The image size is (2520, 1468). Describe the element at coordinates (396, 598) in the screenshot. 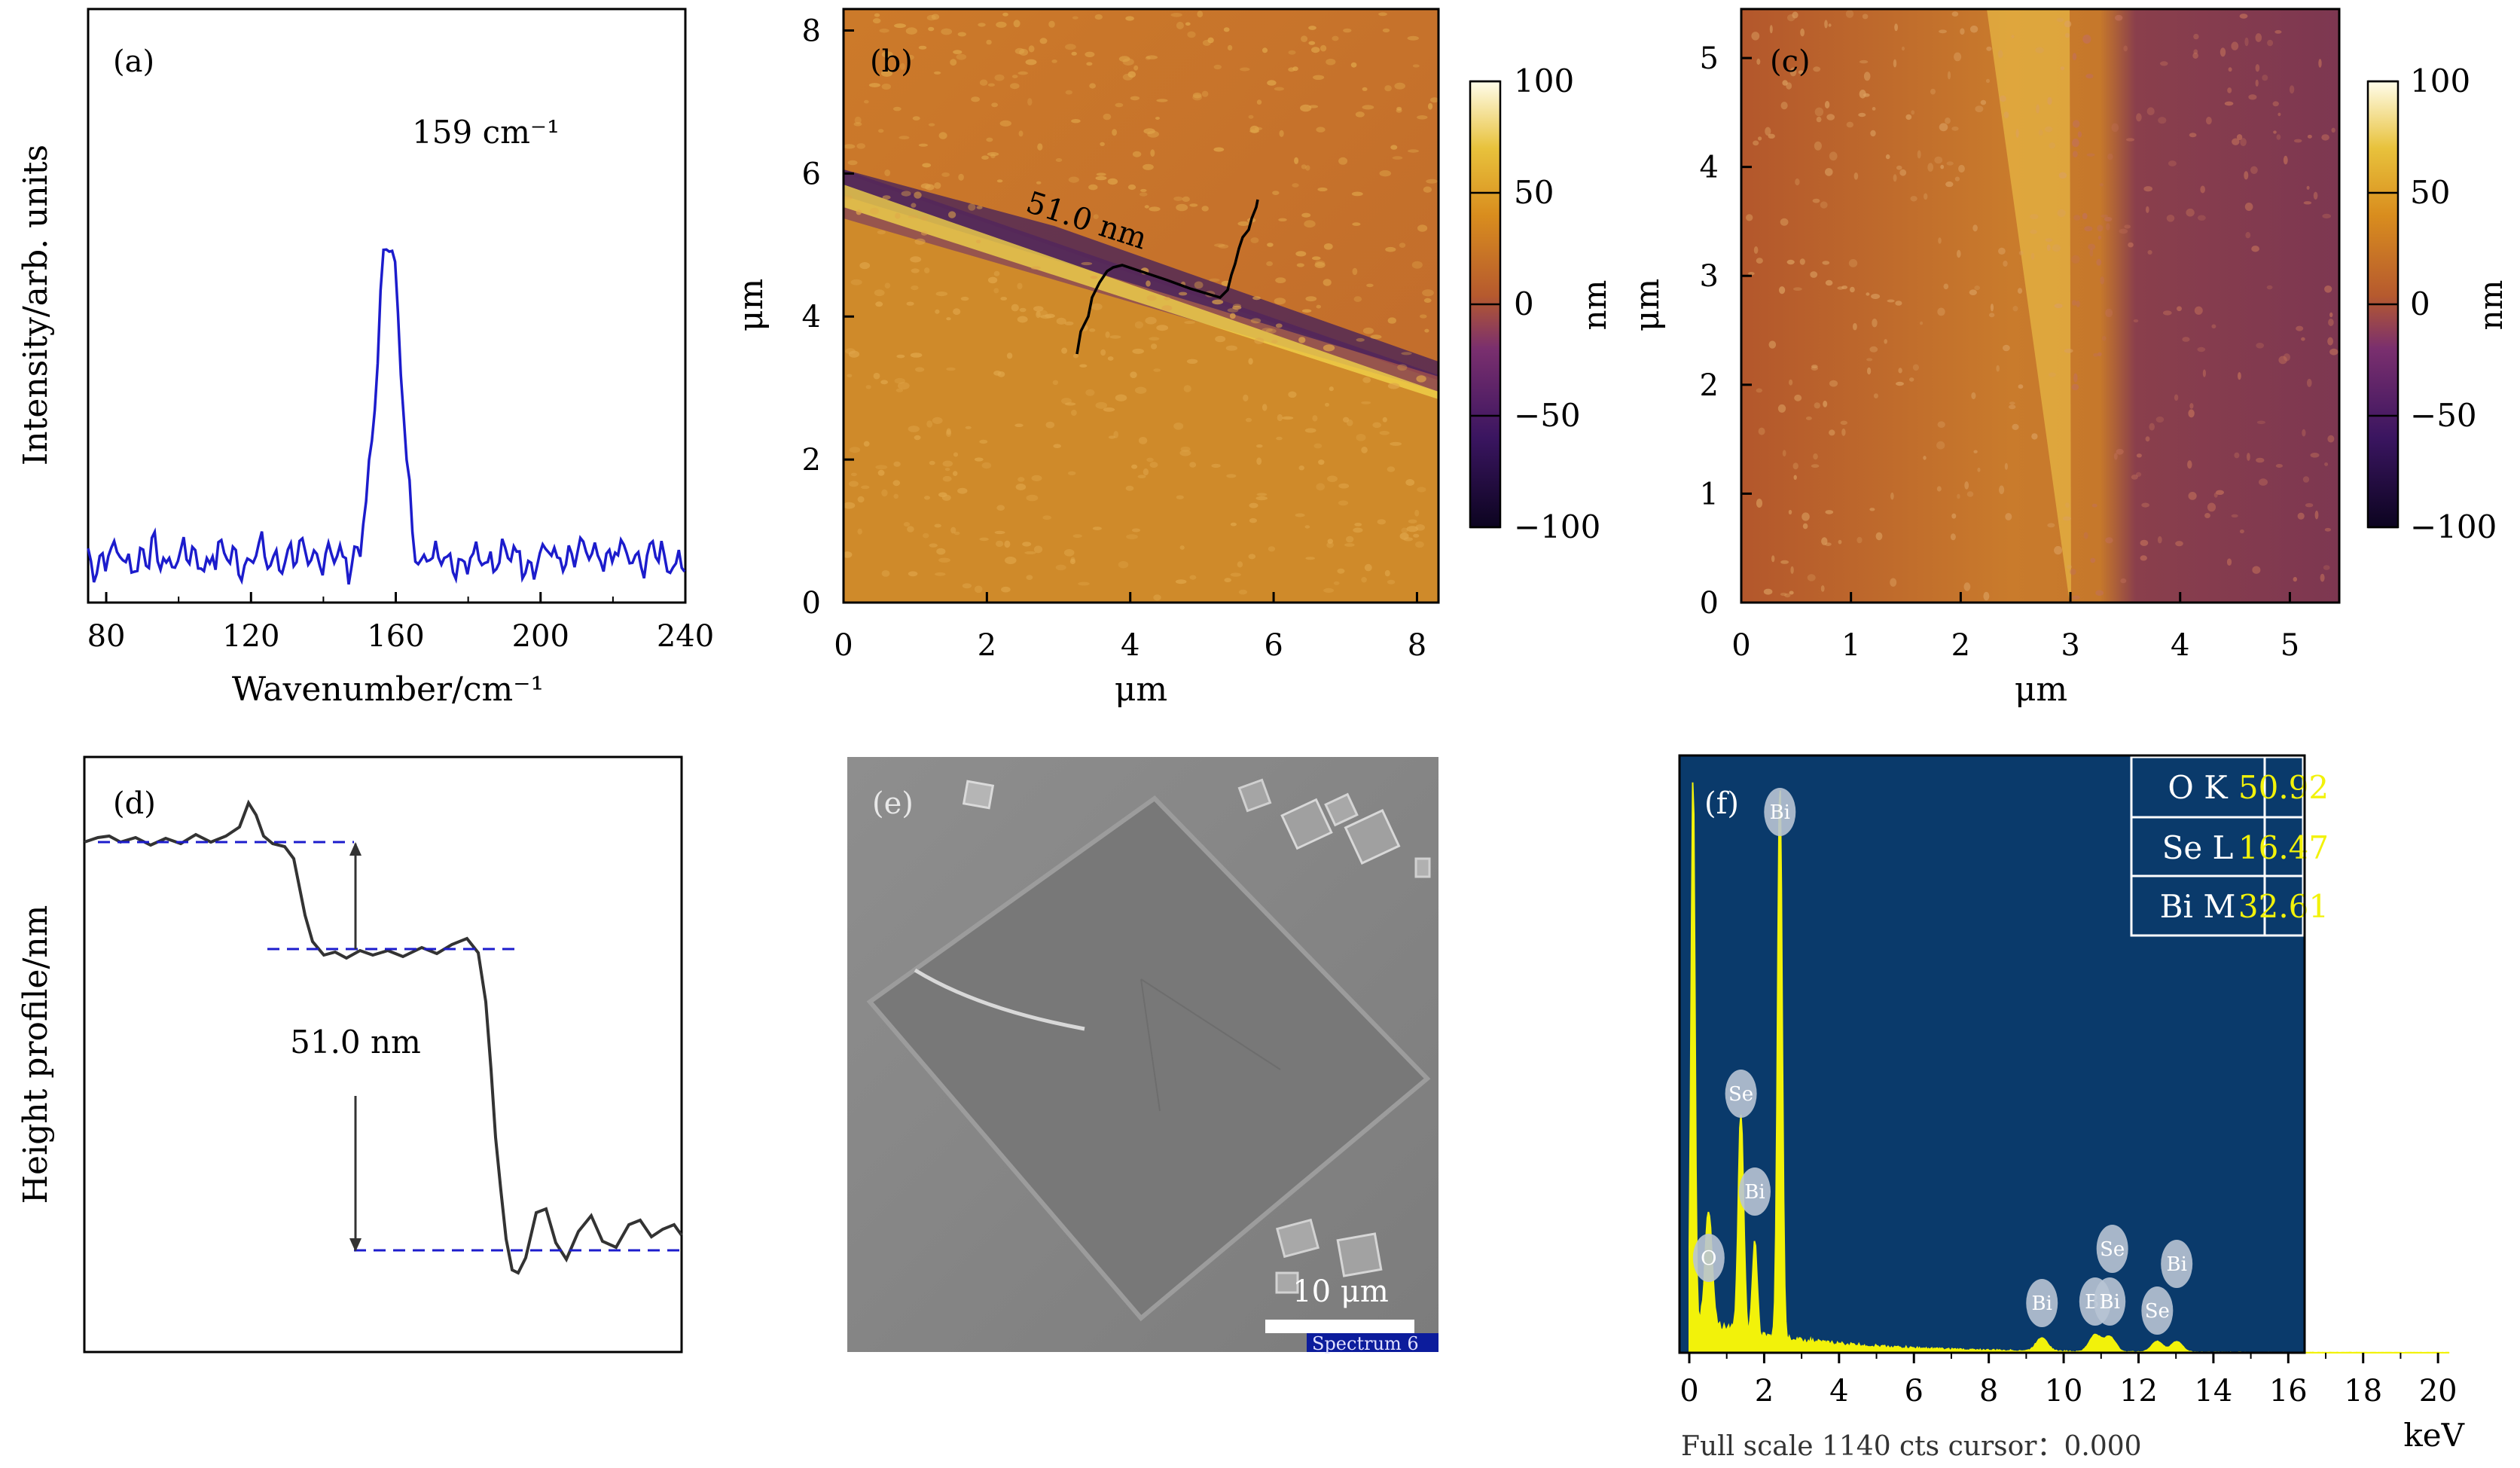

I see `panel-a-x-ticks` at that location.